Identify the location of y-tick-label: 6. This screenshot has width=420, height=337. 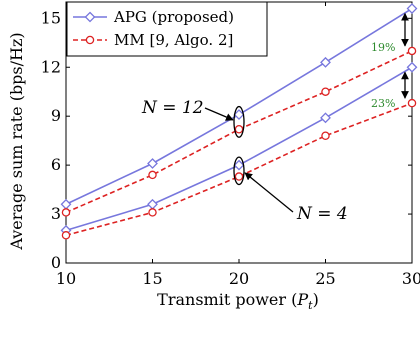
(56, 164).